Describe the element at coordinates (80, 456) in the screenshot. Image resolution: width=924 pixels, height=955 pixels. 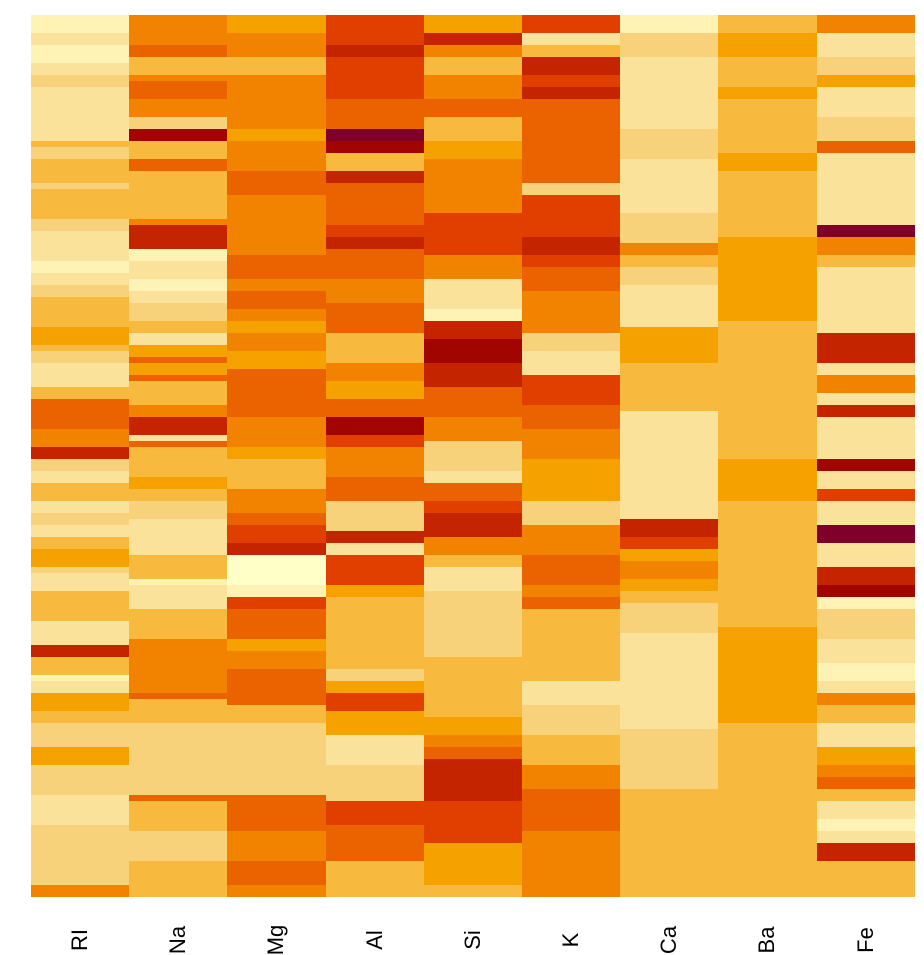
I see `heatmap-column-ri` at that location.